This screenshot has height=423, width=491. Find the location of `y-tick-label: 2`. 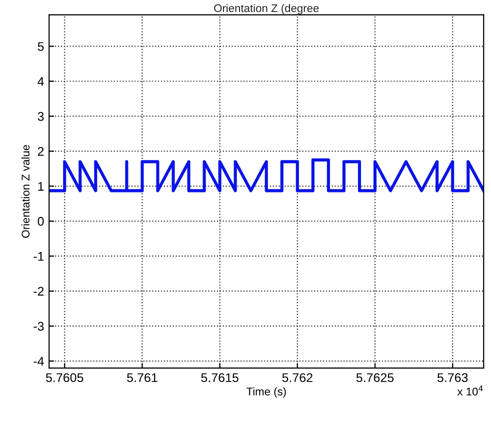

y-tick-label: 2 is located at coordinates (41, 151).